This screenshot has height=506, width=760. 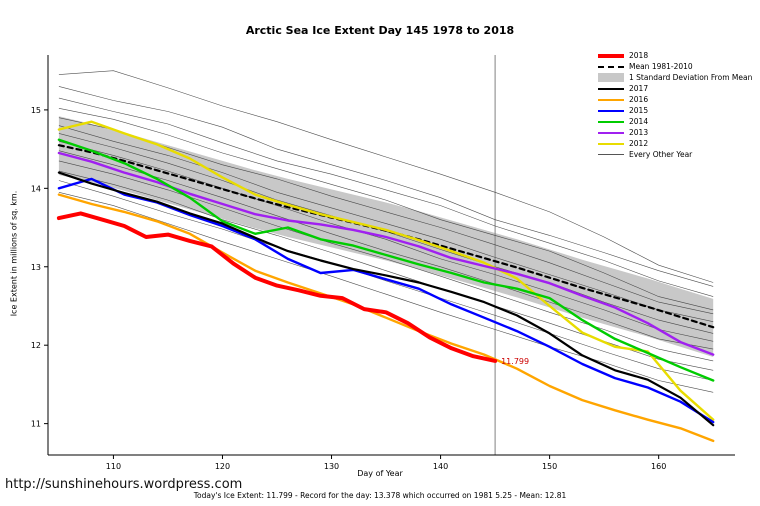 What do you see at coordinates (380, 473) in the screenshot?
I see `x-axis-label: Day of Year` at bounding box center [380, 473].